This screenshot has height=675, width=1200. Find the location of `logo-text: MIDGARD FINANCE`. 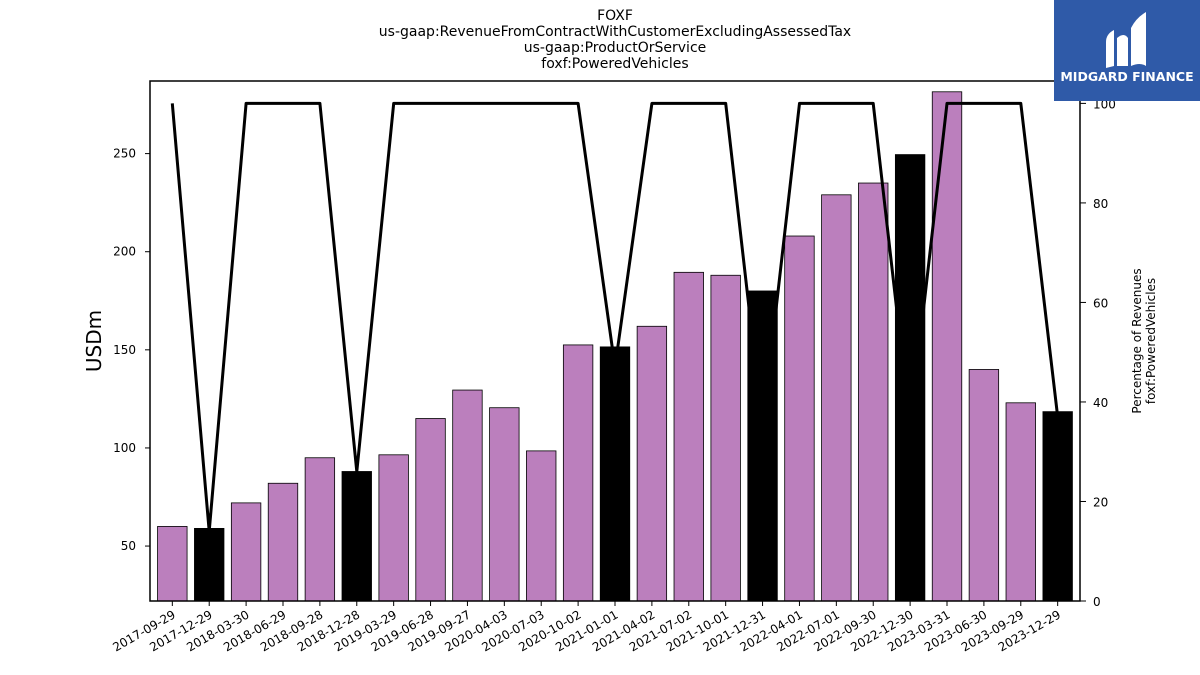

logo-text: MIDGARD FINANCE is located at coordinates (1126, 76).